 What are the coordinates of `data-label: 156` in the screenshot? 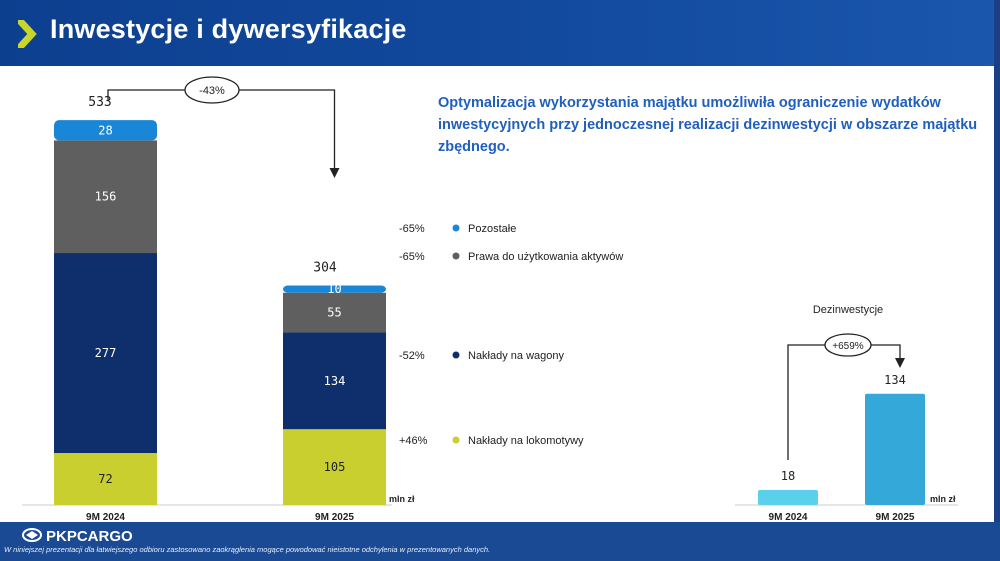 It's located at (106, 197).